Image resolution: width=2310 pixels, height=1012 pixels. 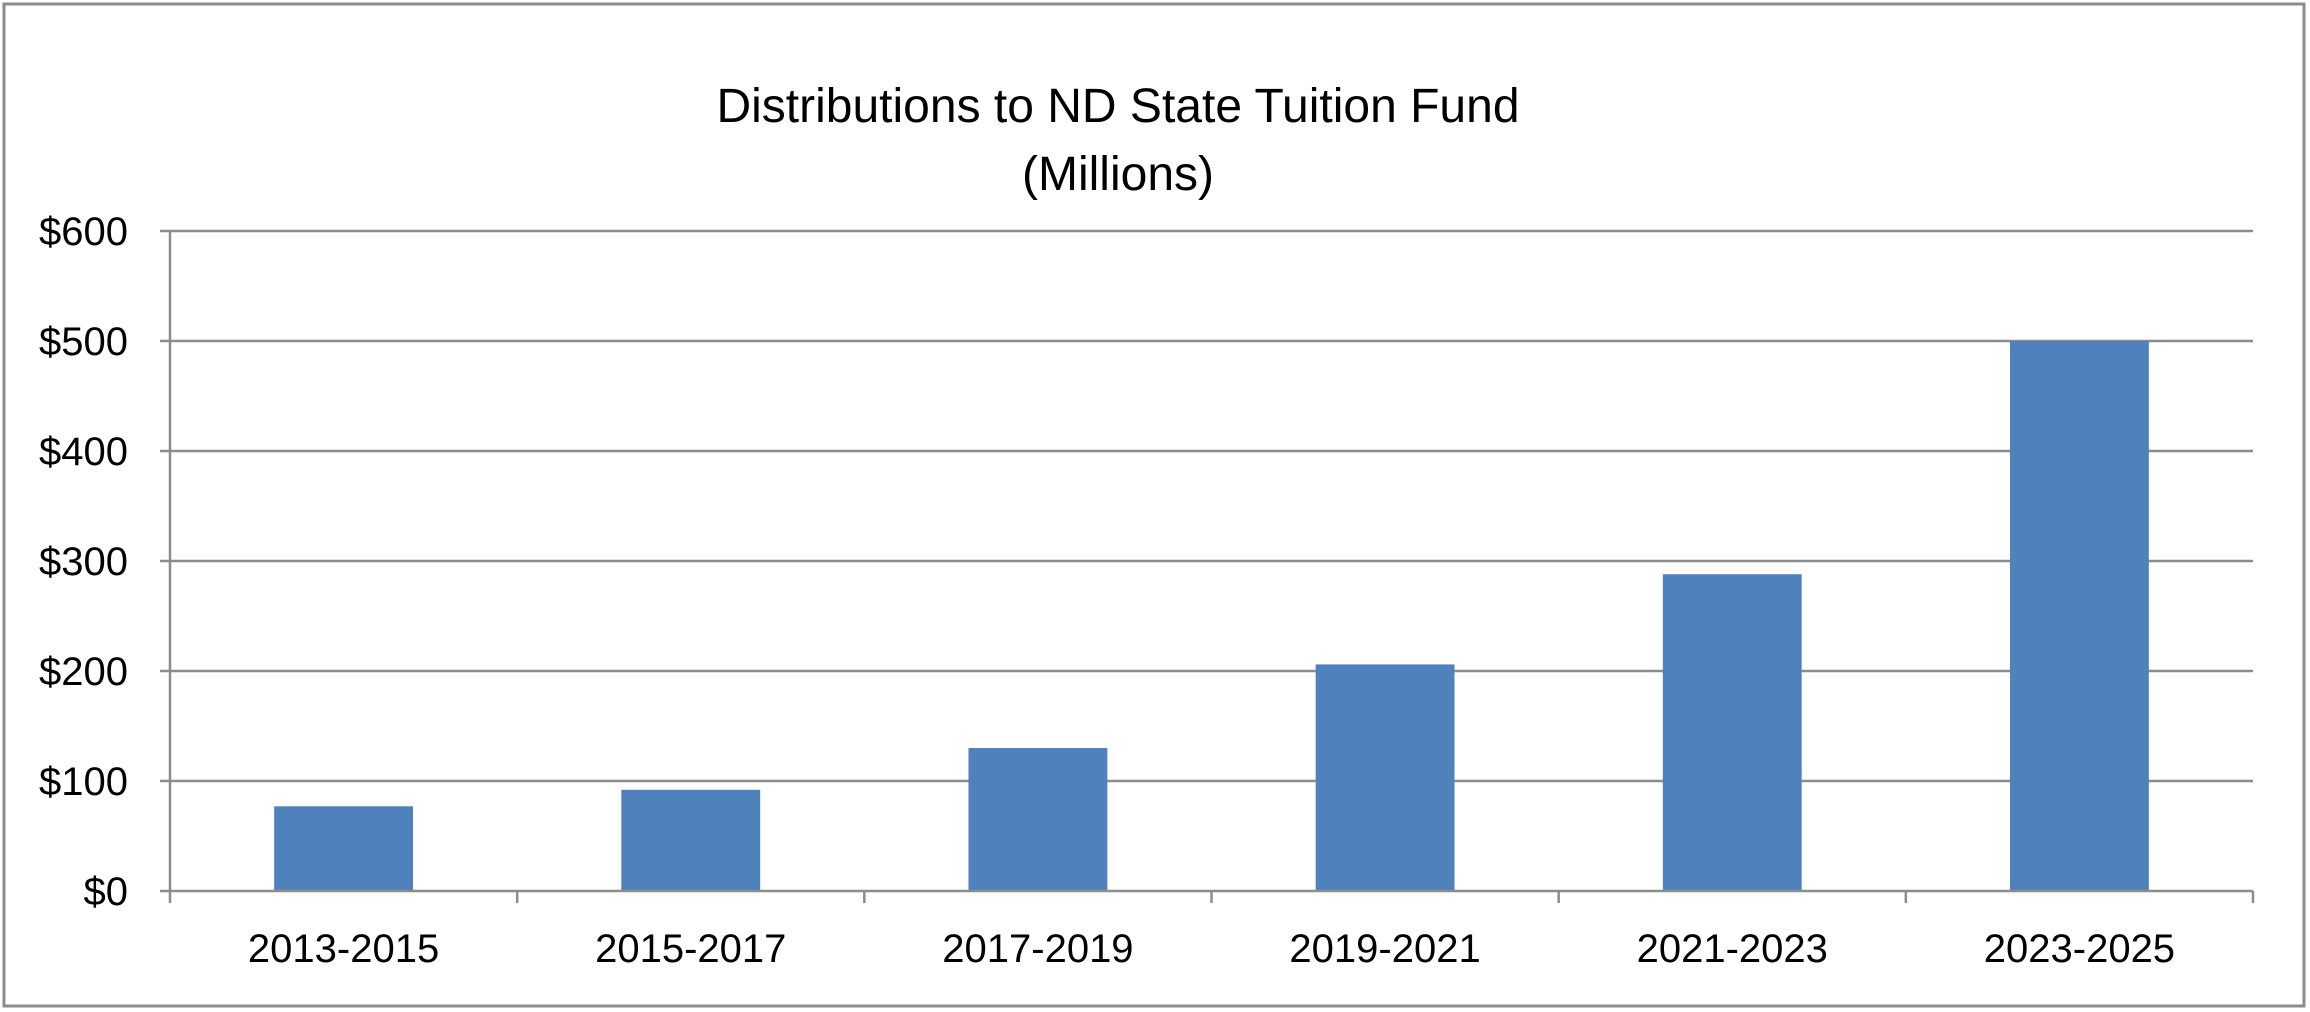 What do you see at coordinates (1384, 949) in the screenshot?
I see `x-tick-label: 2019-2021` at bounding box center [1384, 949].